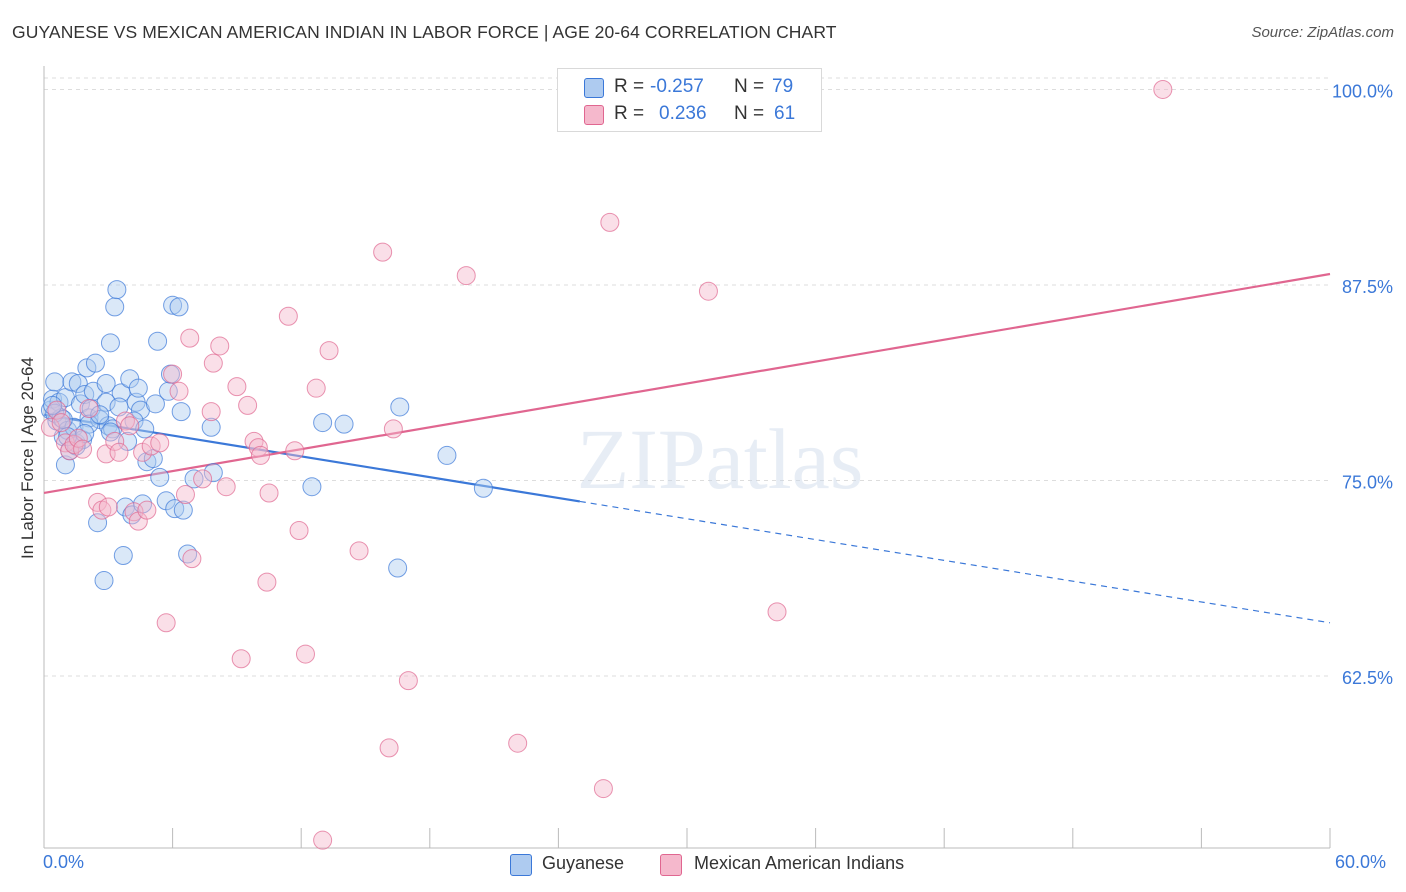  Describe the element at coordinates (64, 862) in the screenshot. I see `x-tick-label-min: 0.0%` at that location.